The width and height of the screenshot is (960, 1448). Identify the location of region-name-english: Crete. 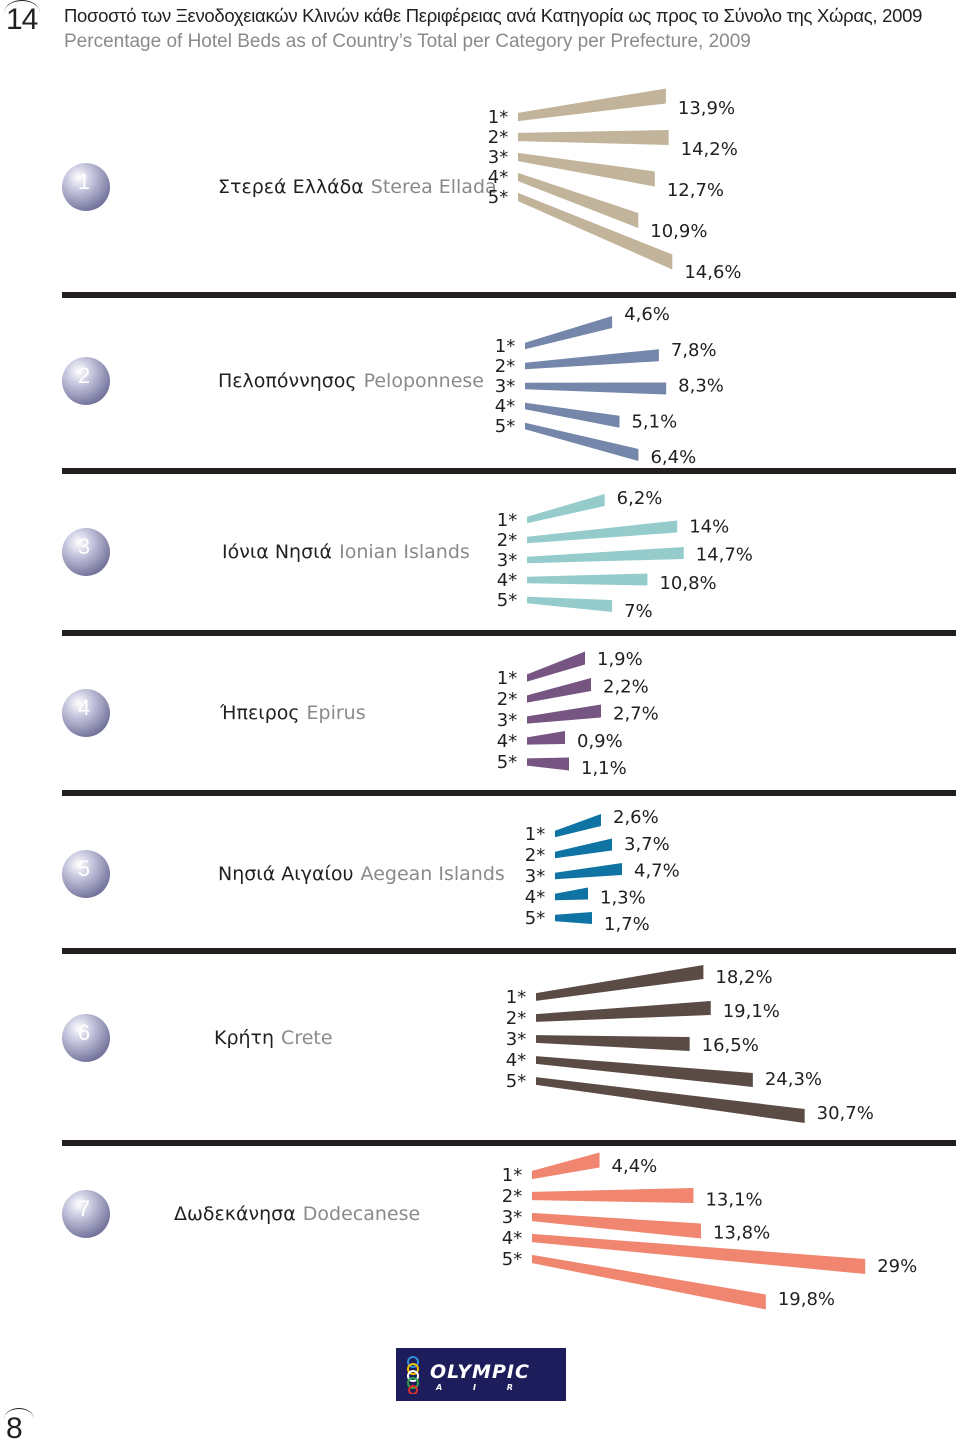
(307, 1038).